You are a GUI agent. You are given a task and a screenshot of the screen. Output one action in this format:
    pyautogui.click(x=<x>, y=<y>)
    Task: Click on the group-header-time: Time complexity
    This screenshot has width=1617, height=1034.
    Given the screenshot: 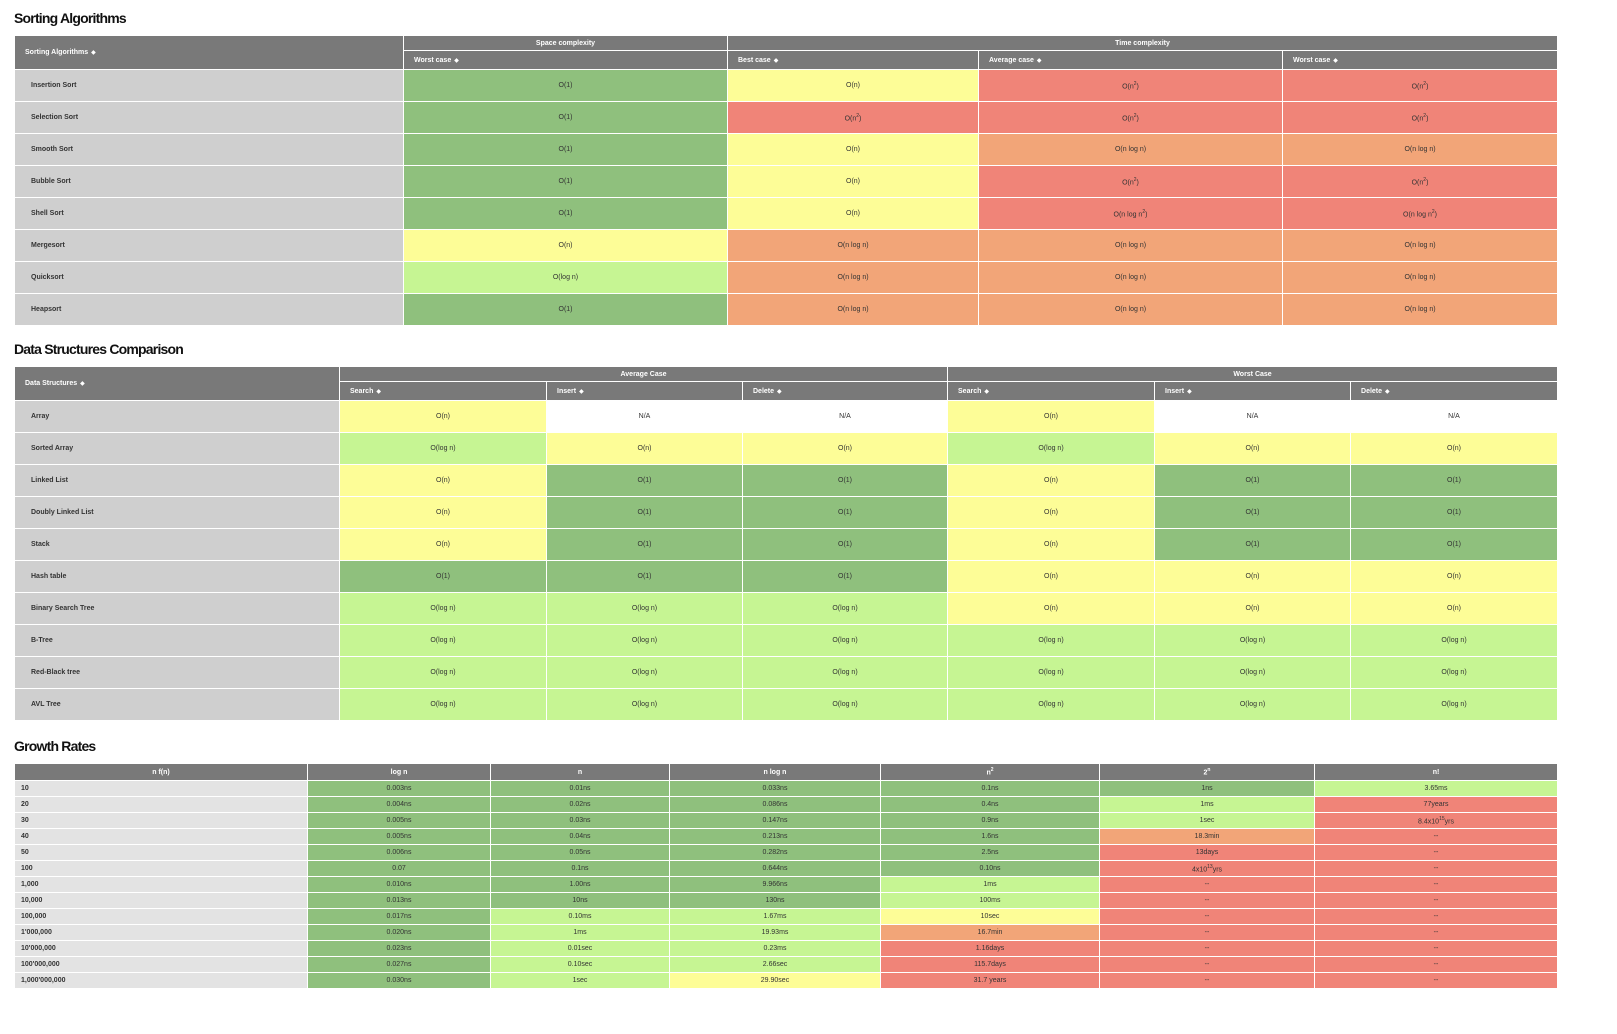 What is the action you would take?
    pyautogui.click(x=1142, y=43)
    